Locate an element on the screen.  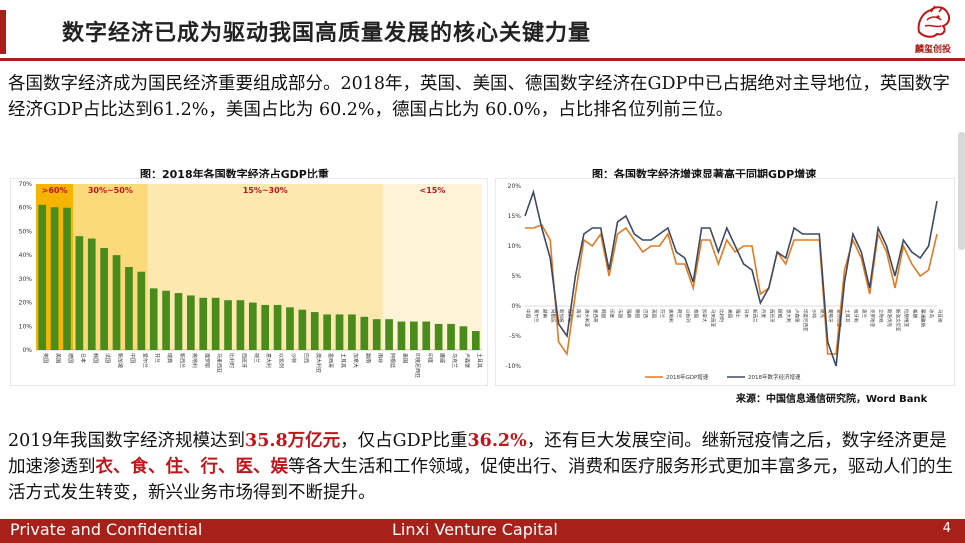
y-tick-label: 20% is located at coordinates (26, 303).